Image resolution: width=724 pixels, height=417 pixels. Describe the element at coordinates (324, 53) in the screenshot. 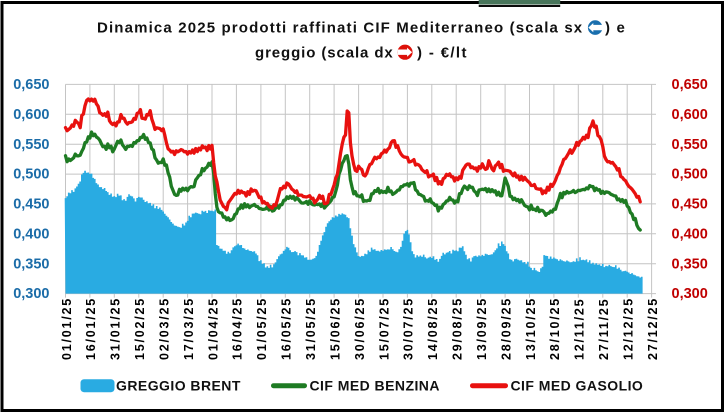

I see `svg-text: greggio (scala dx` at that location.